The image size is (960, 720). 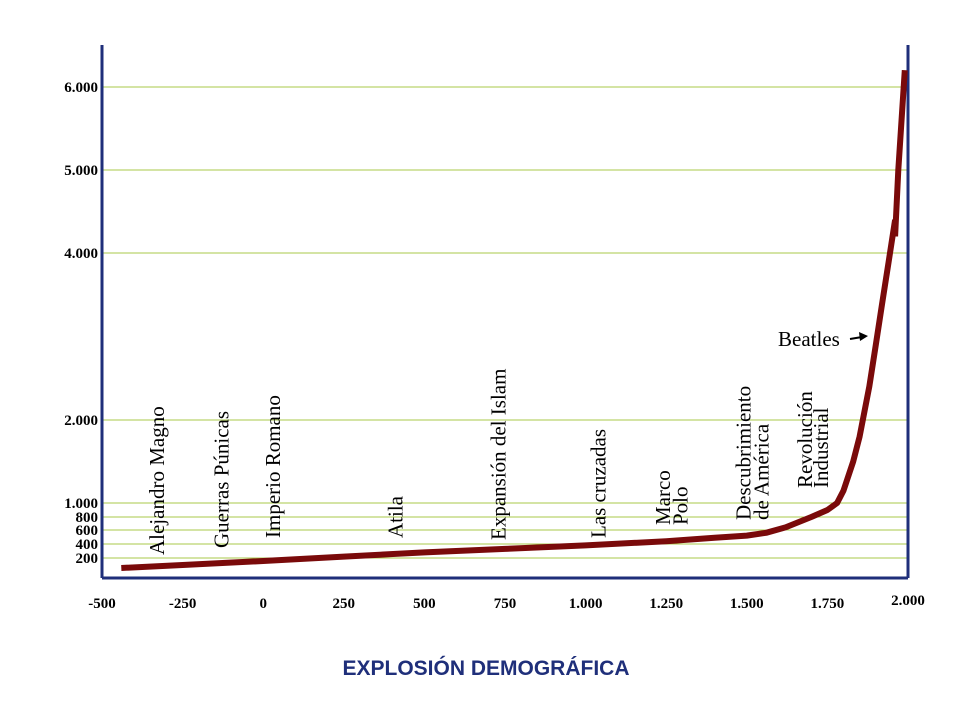 I want to click on annotation-beatles: Beatles, so click(x=809, y=339).